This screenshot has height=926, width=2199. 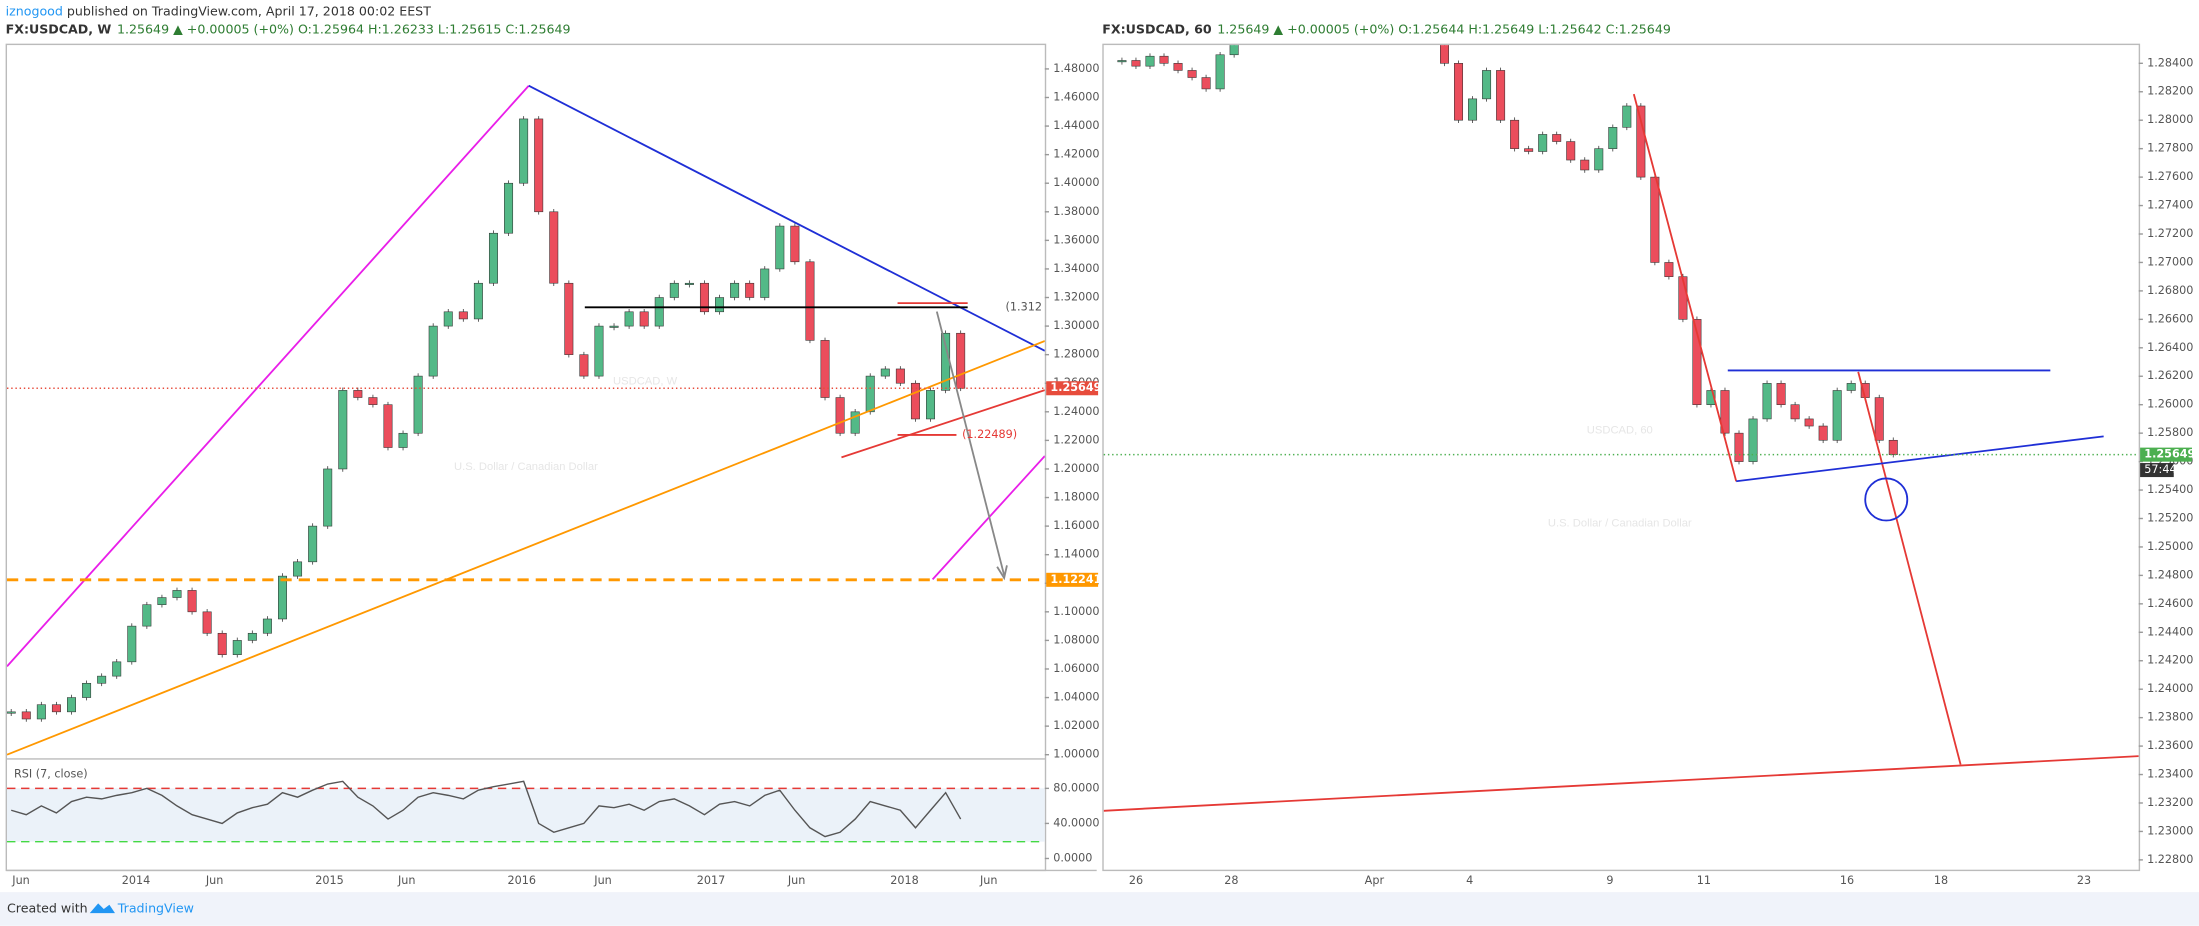 I want to click on y-tick-label: 1.24400, so click(x=2170, y=631).